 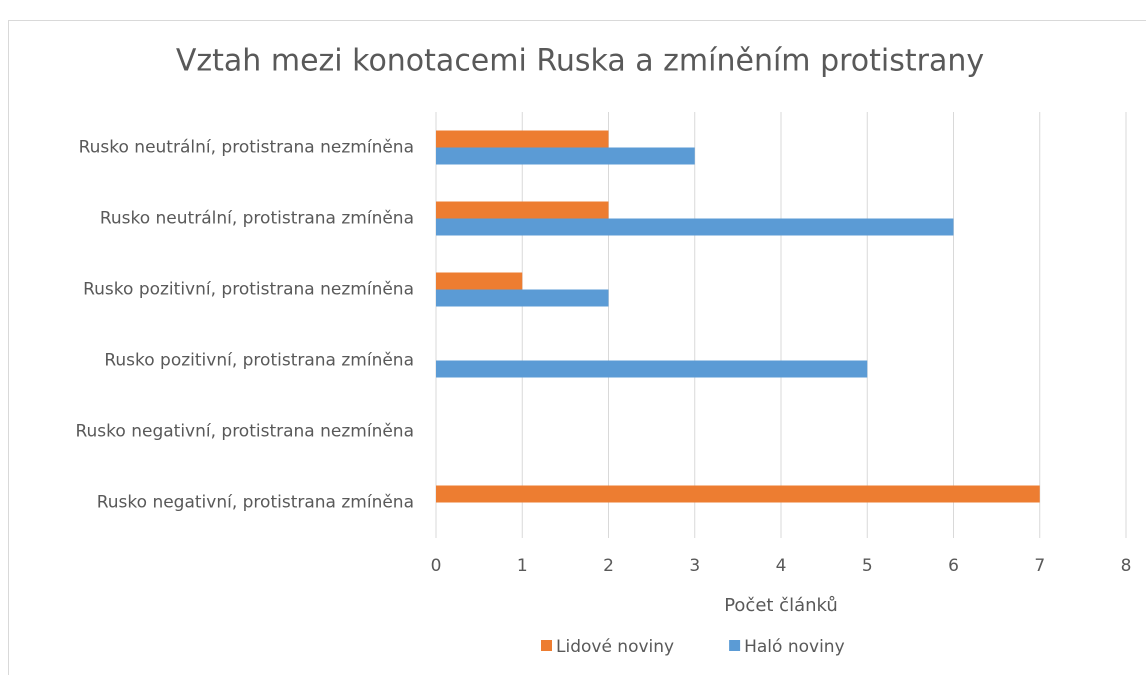 I want to click on y-tick-label: Rusko negativní, protistrana nezmíněna, so click(x=244, y=432).